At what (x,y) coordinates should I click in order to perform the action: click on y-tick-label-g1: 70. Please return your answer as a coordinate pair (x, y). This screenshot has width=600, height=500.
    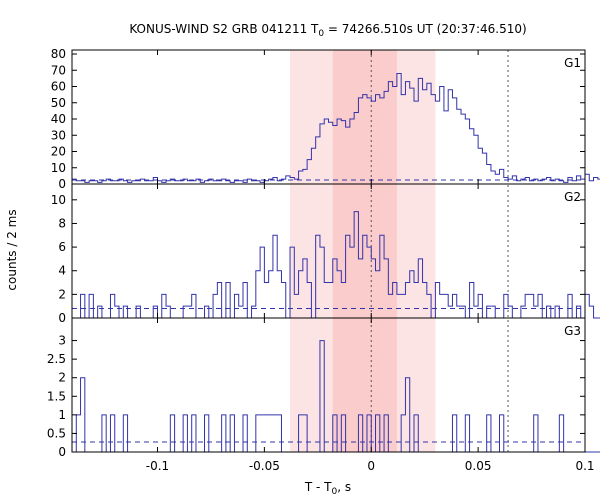
    Looking at the image, I should click on (58, 70).